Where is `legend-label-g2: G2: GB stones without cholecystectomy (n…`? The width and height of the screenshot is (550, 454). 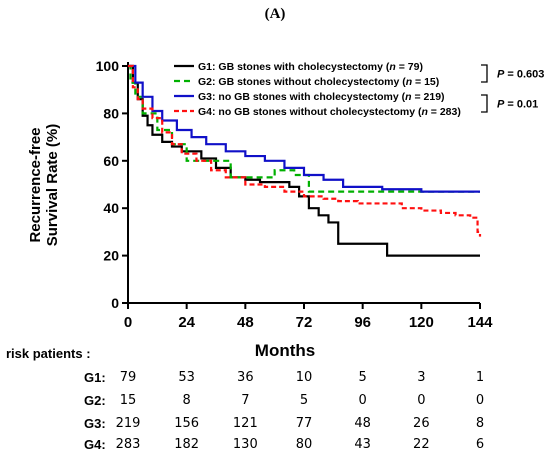 legend-label-g2: G2: GB stones without cholecystectomy (n… is located at coordinates (318, 82).